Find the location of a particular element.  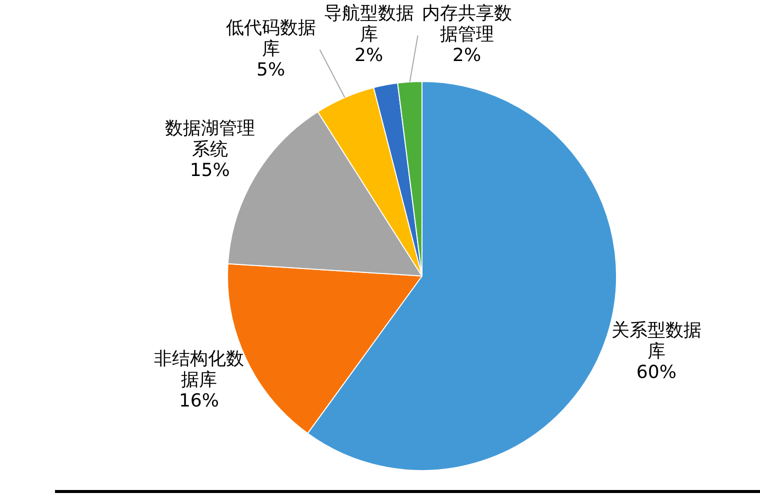

slice-label: 内存共享数据管理 is located at coordinates (467, 24).